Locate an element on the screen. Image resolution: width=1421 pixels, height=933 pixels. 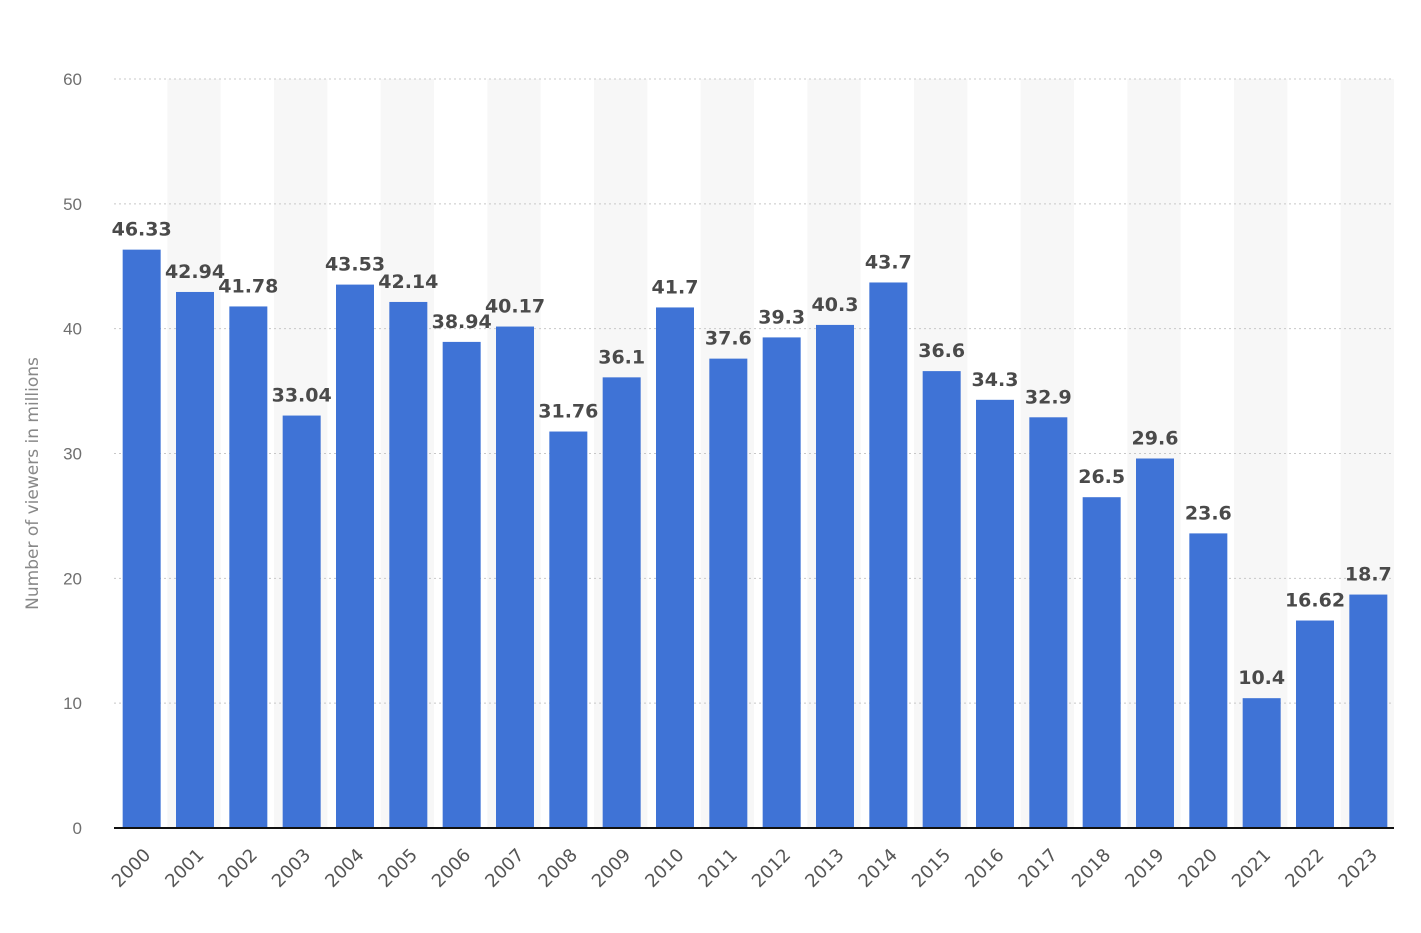
bar-2014 is located at coordinates (888, 555).